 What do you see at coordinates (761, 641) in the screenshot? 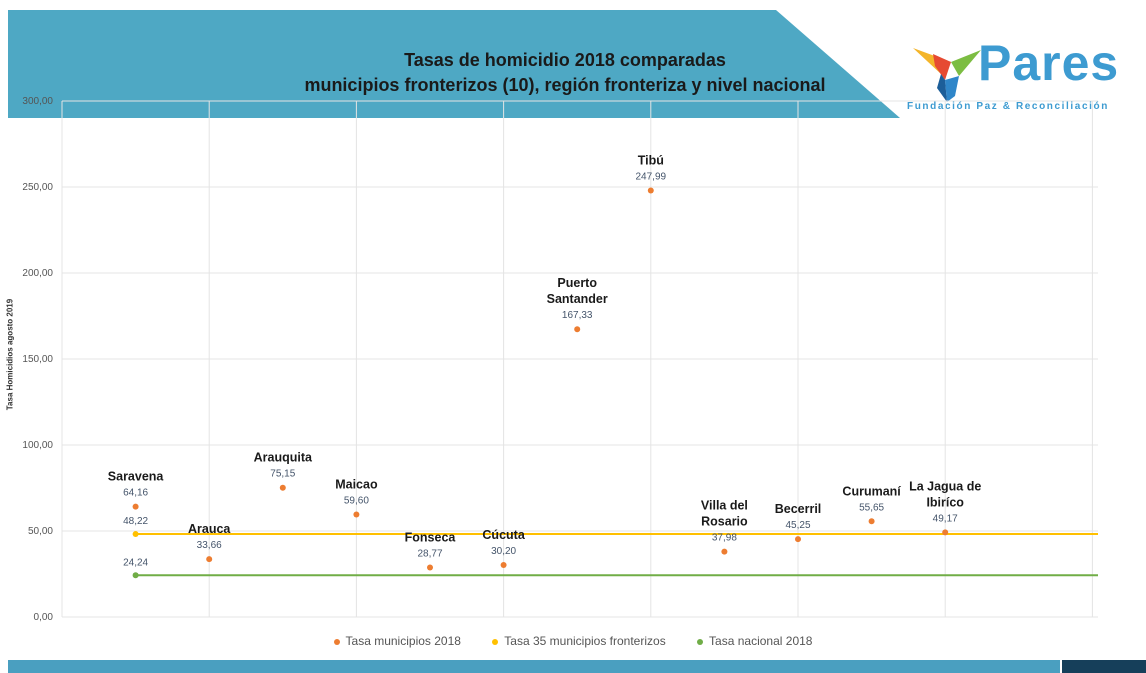
I see `legend-label-nacional: Tasa nacional 2018` at bounding box center [761, 641].